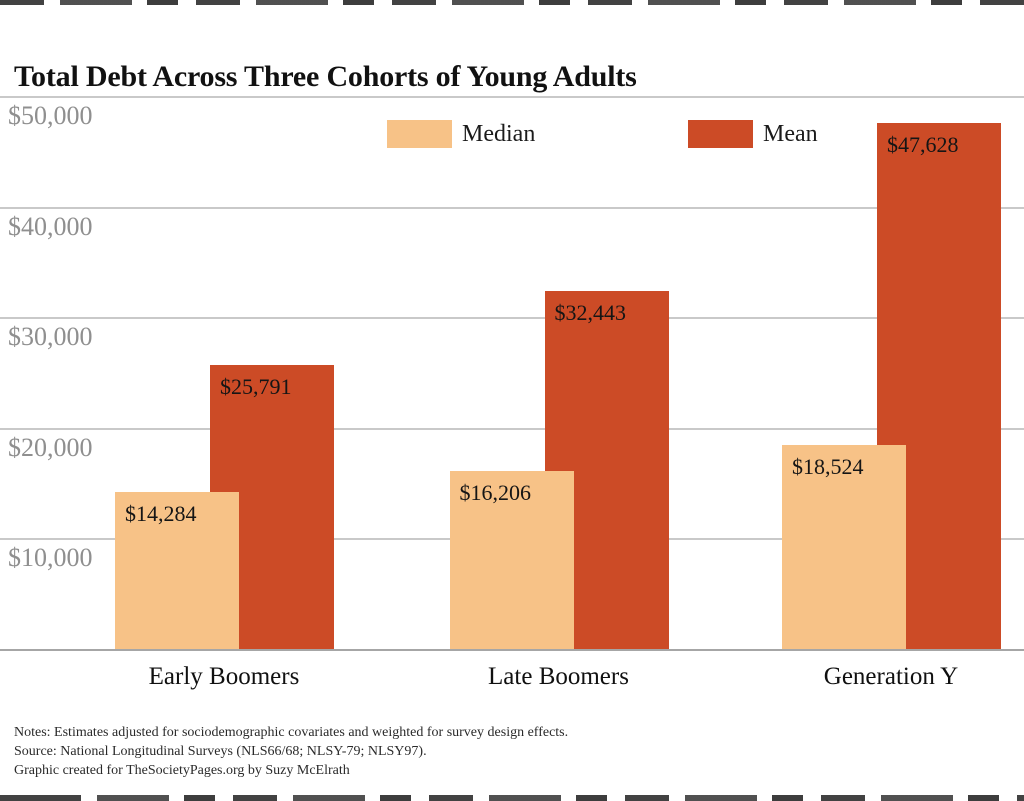 This screenshot has width=1024, height=801. Describe the element at coordinates (50, 558) in the screenshot. I see `y-axis-tick-label-10000: $10,000` at that location.